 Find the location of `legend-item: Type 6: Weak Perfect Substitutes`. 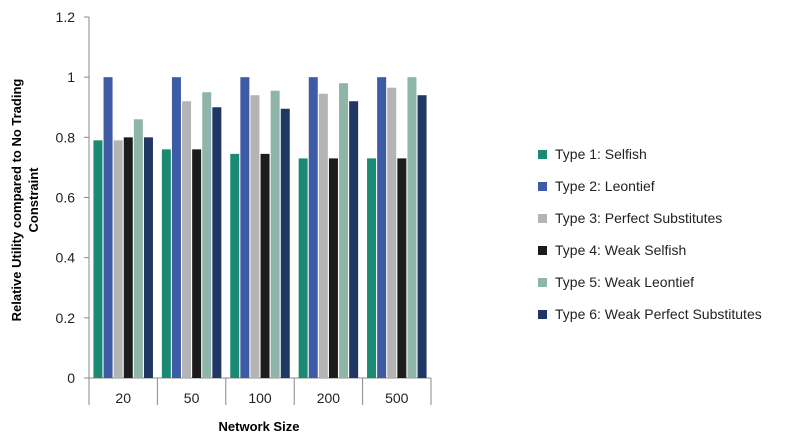

legend-item: Type 6: Weak Perfect Substitutes is located at coordinates (650, 314).